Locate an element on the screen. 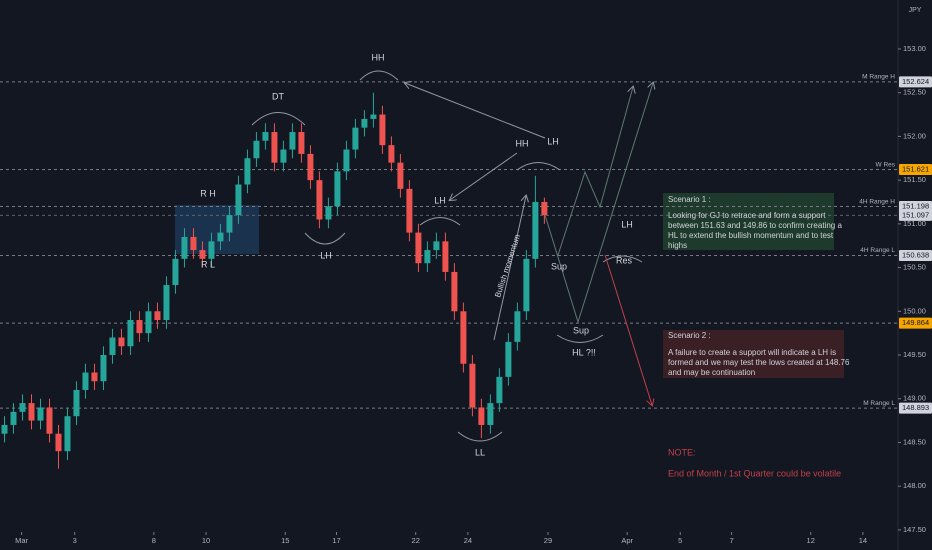 The height and width of the screenshot is (550, 932). scenario-1-box is located at coordinates (748, 221).